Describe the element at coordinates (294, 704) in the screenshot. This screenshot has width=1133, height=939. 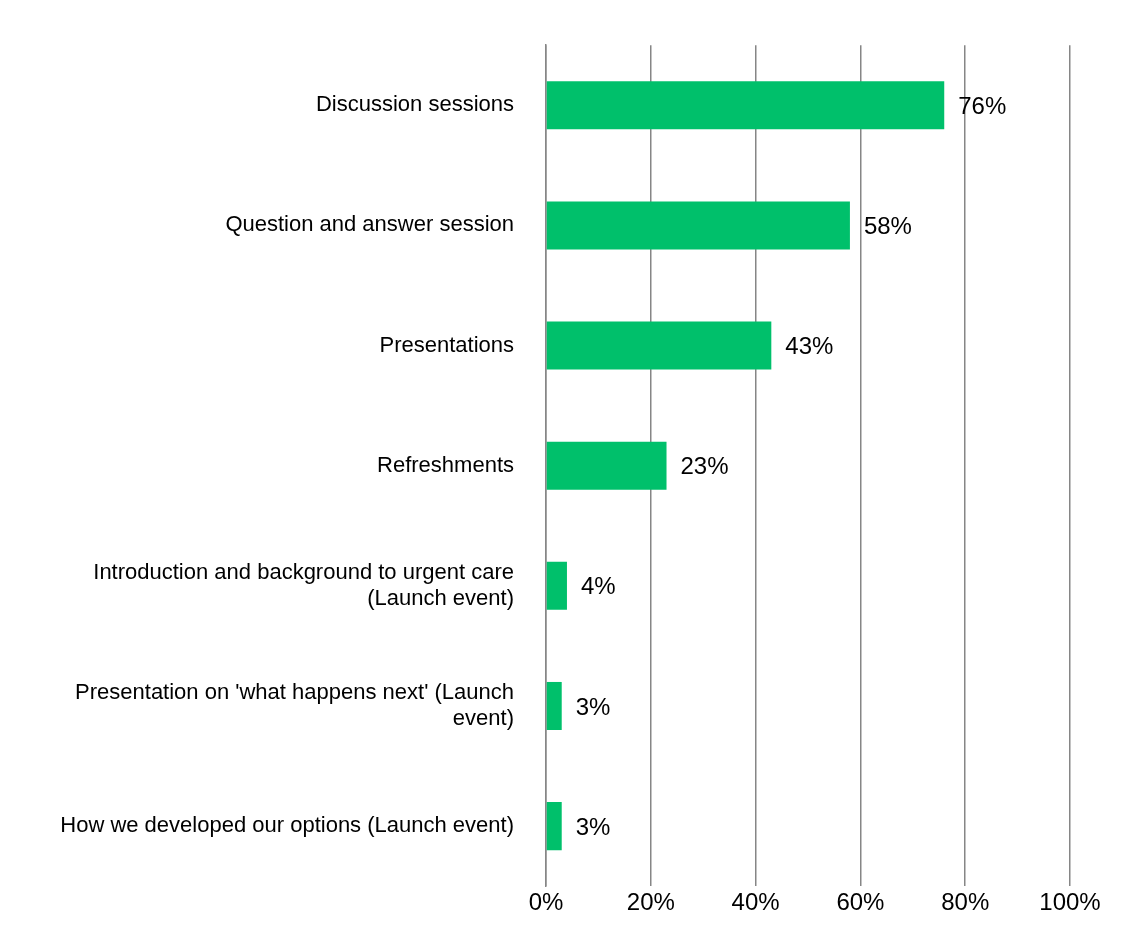
I see `y-tick-label: Presentation on 'what happens next' (Launch event)` at that location.